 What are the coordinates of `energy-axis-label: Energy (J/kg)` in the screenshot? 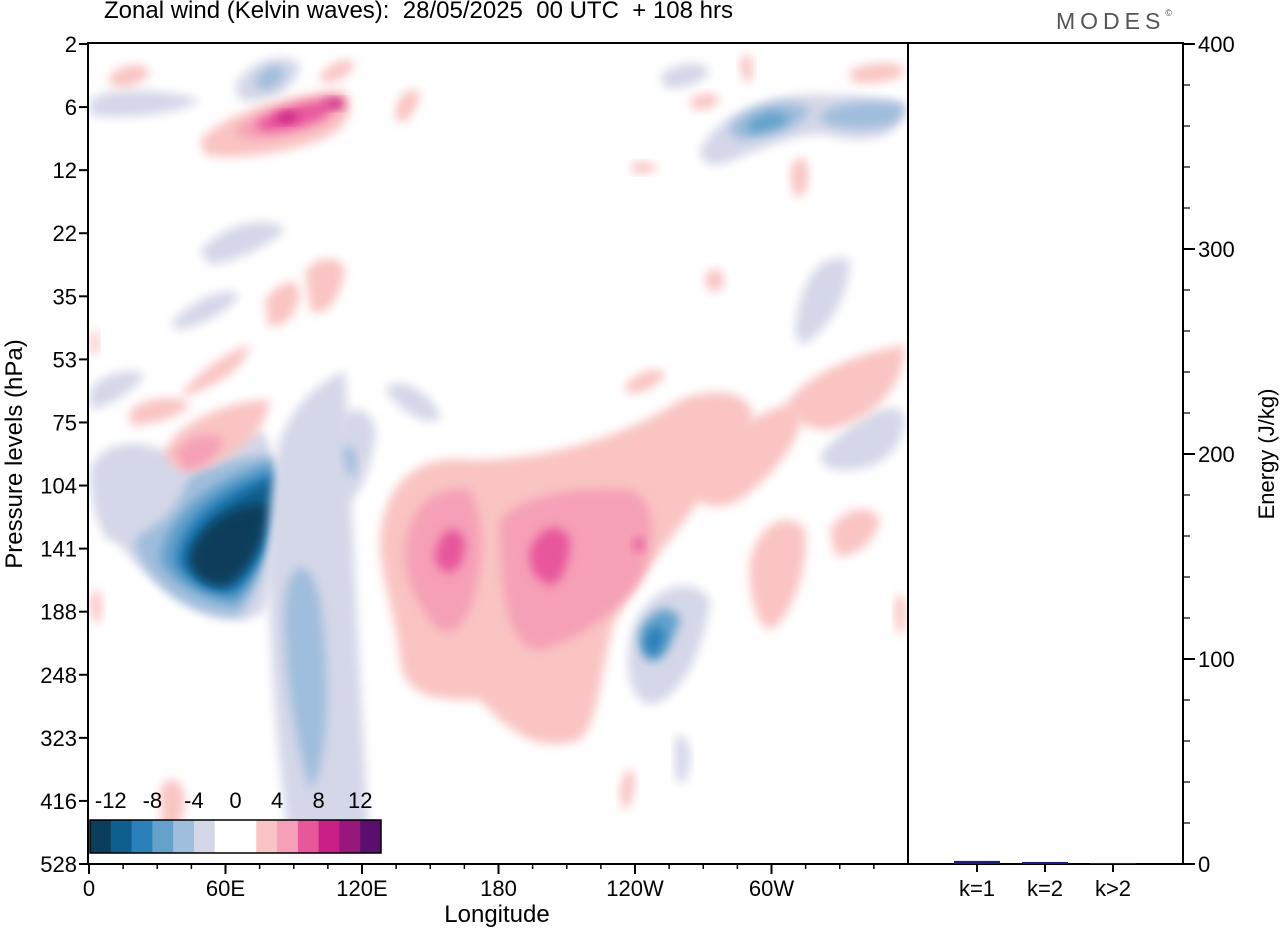 It's located at (1266, 454).